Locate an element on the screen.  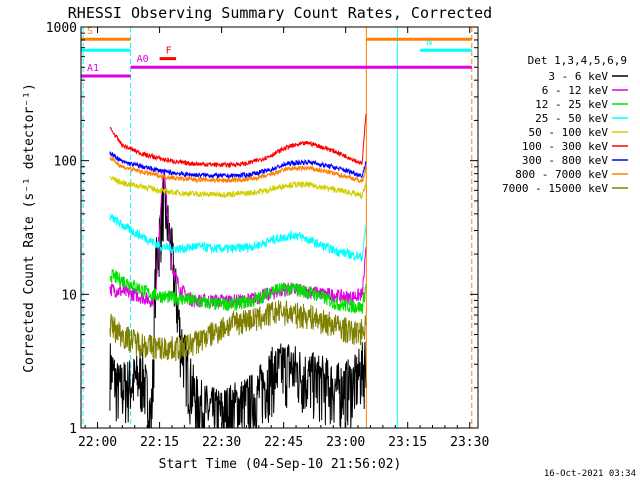
x-tick-label-3: 22:45 is located at coordinates (283, 442).